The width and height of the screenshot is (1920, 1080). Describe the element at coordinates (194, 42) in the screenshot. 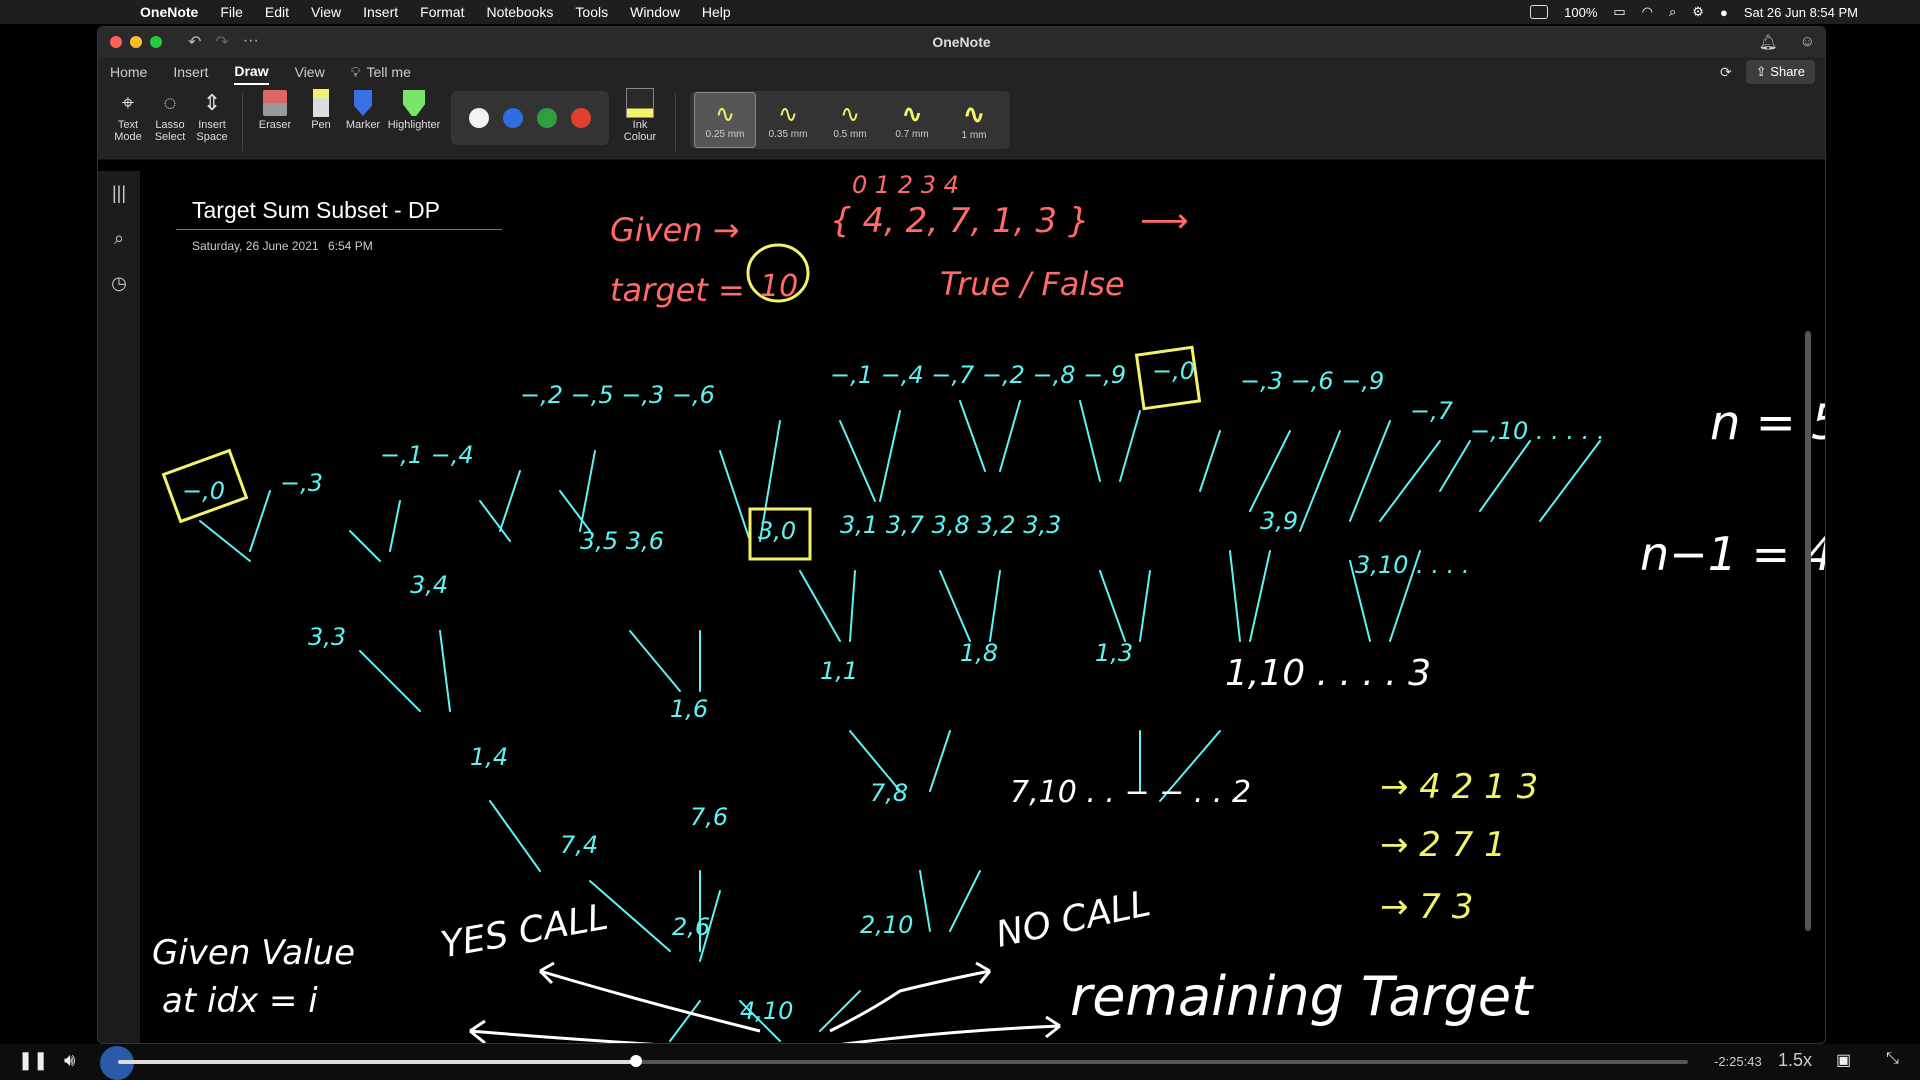

I see `undo-icon: ↶` at that location.